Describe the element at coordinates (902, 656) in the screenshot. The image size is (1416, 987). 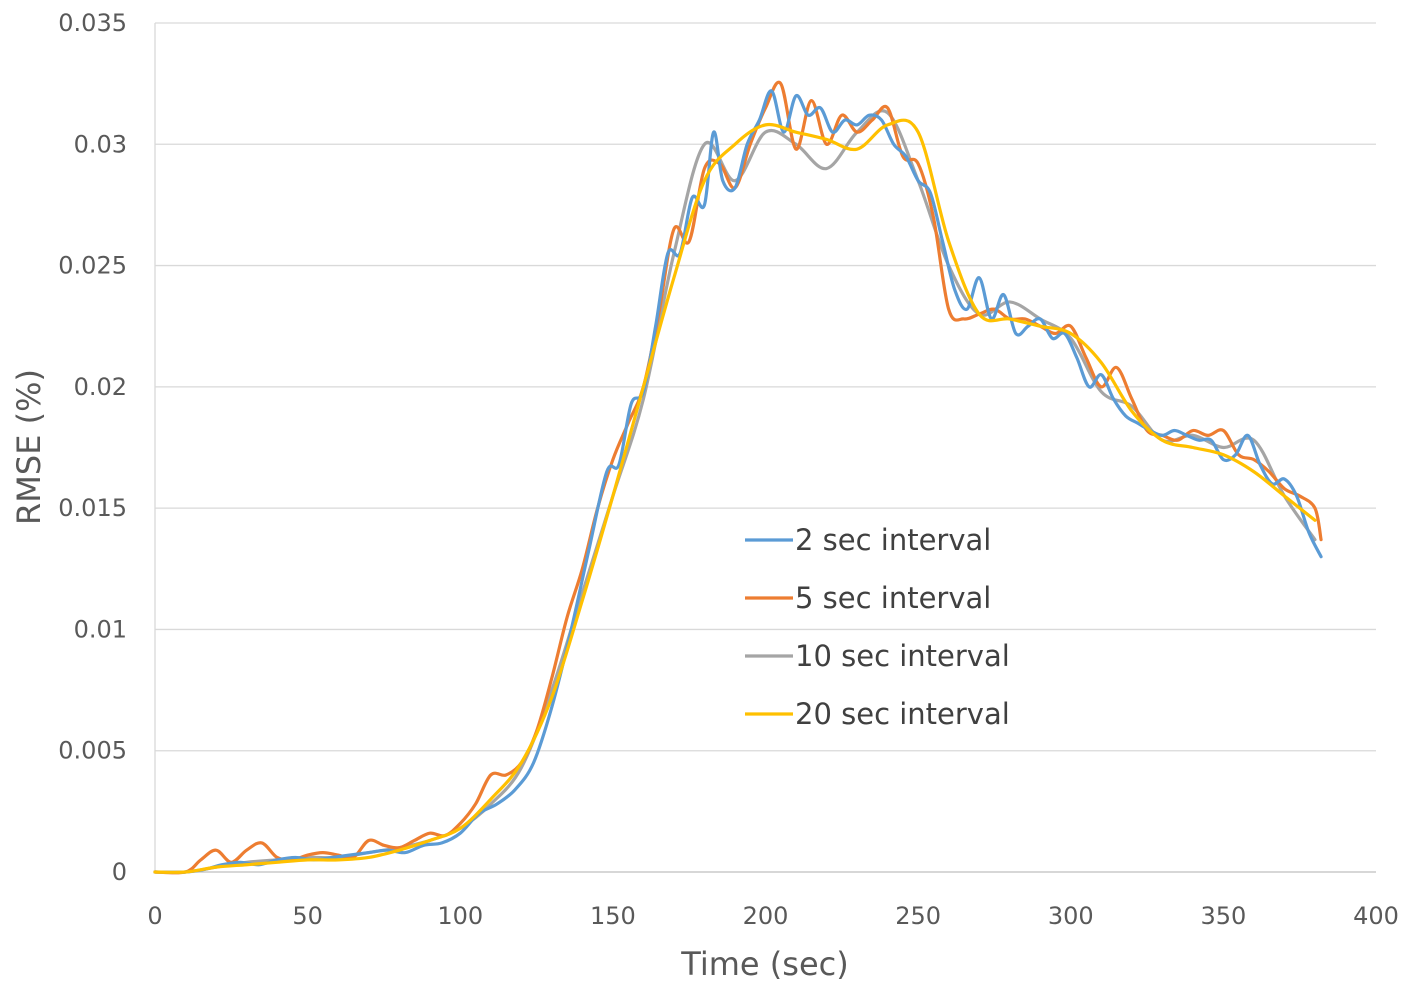
I see `legend-label-10-sec-interval: 10 sec interval` at that location.